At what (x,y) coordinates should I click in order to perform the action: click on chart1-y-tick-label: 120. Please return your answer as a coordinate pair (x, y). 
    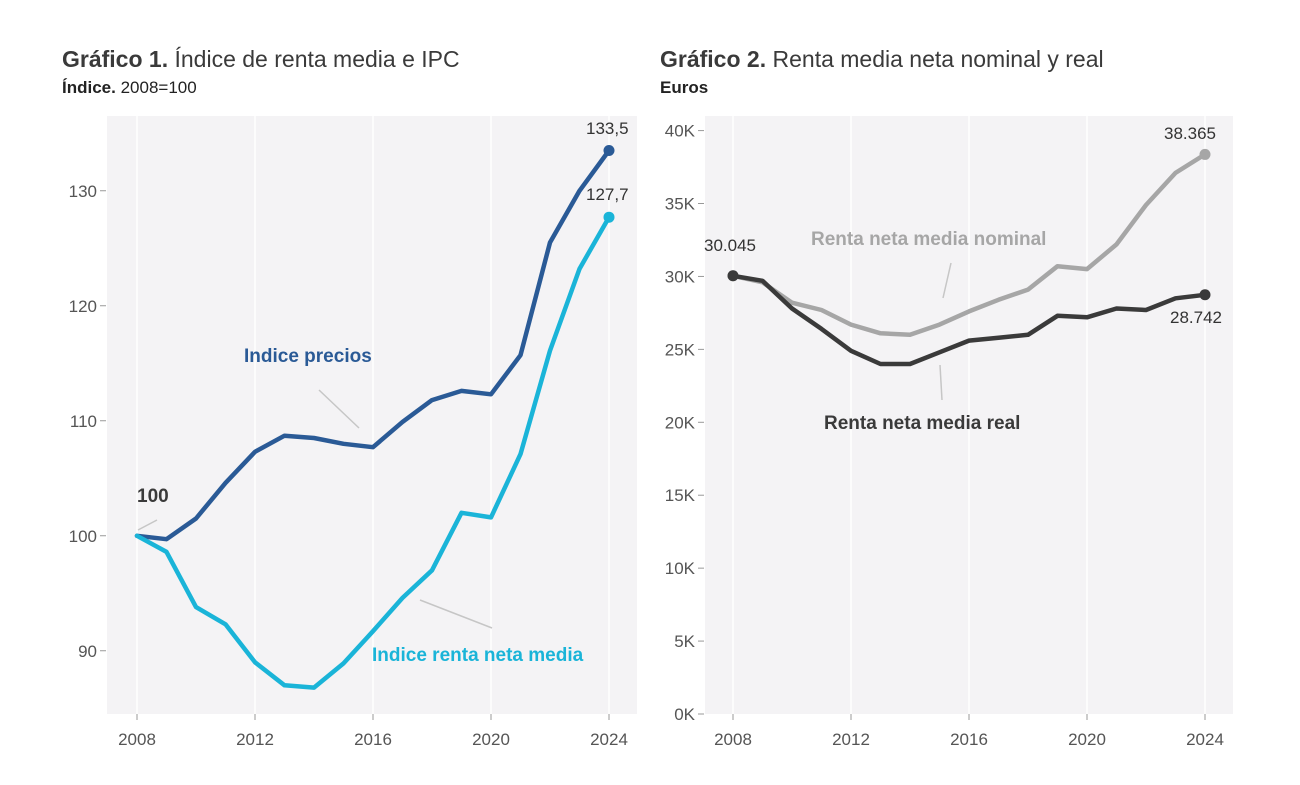
    Looking at the image, I should click on (83, 306).